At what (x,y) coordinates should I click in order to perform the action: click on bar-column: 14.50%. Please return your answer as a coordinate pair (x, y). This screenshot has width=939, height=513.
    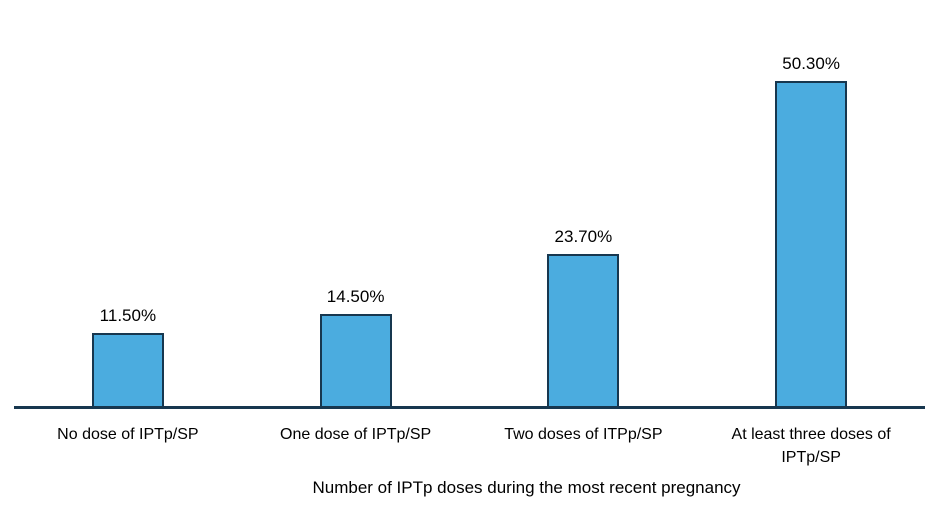
    Looking at the image, I should click on (356, 348).